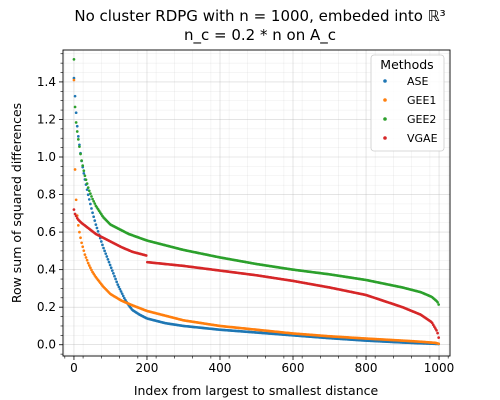  What do you see at coordinates (46, 345) in the screenshot?
I see `y-tick-label: 0.0` at bounding box center [46, 345].